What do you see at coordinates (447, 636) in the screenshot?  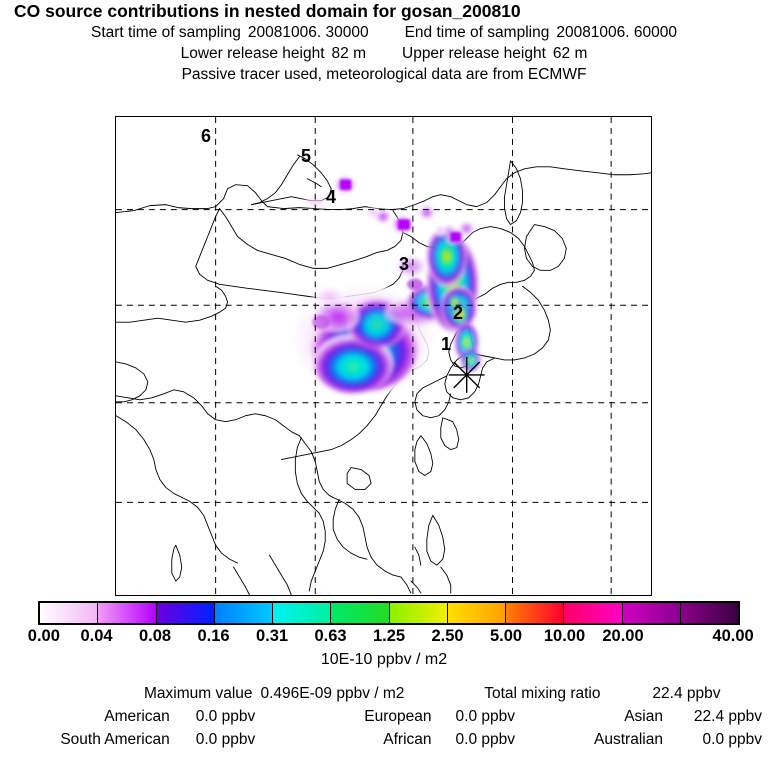 I see `colorbar-tick-7: 2.50` at bounding box center [447, 636].